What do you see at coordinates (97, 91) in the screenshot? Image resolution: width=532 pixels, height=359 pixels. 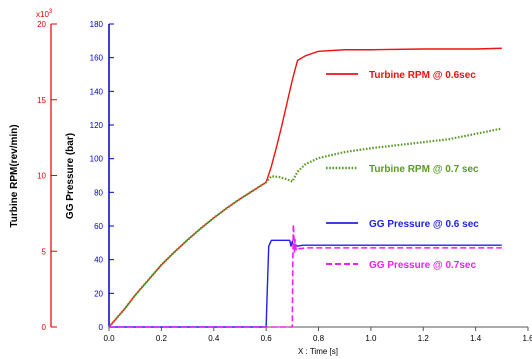 I see `pressure-tick-label: 140` at bounding box center [97, 91].